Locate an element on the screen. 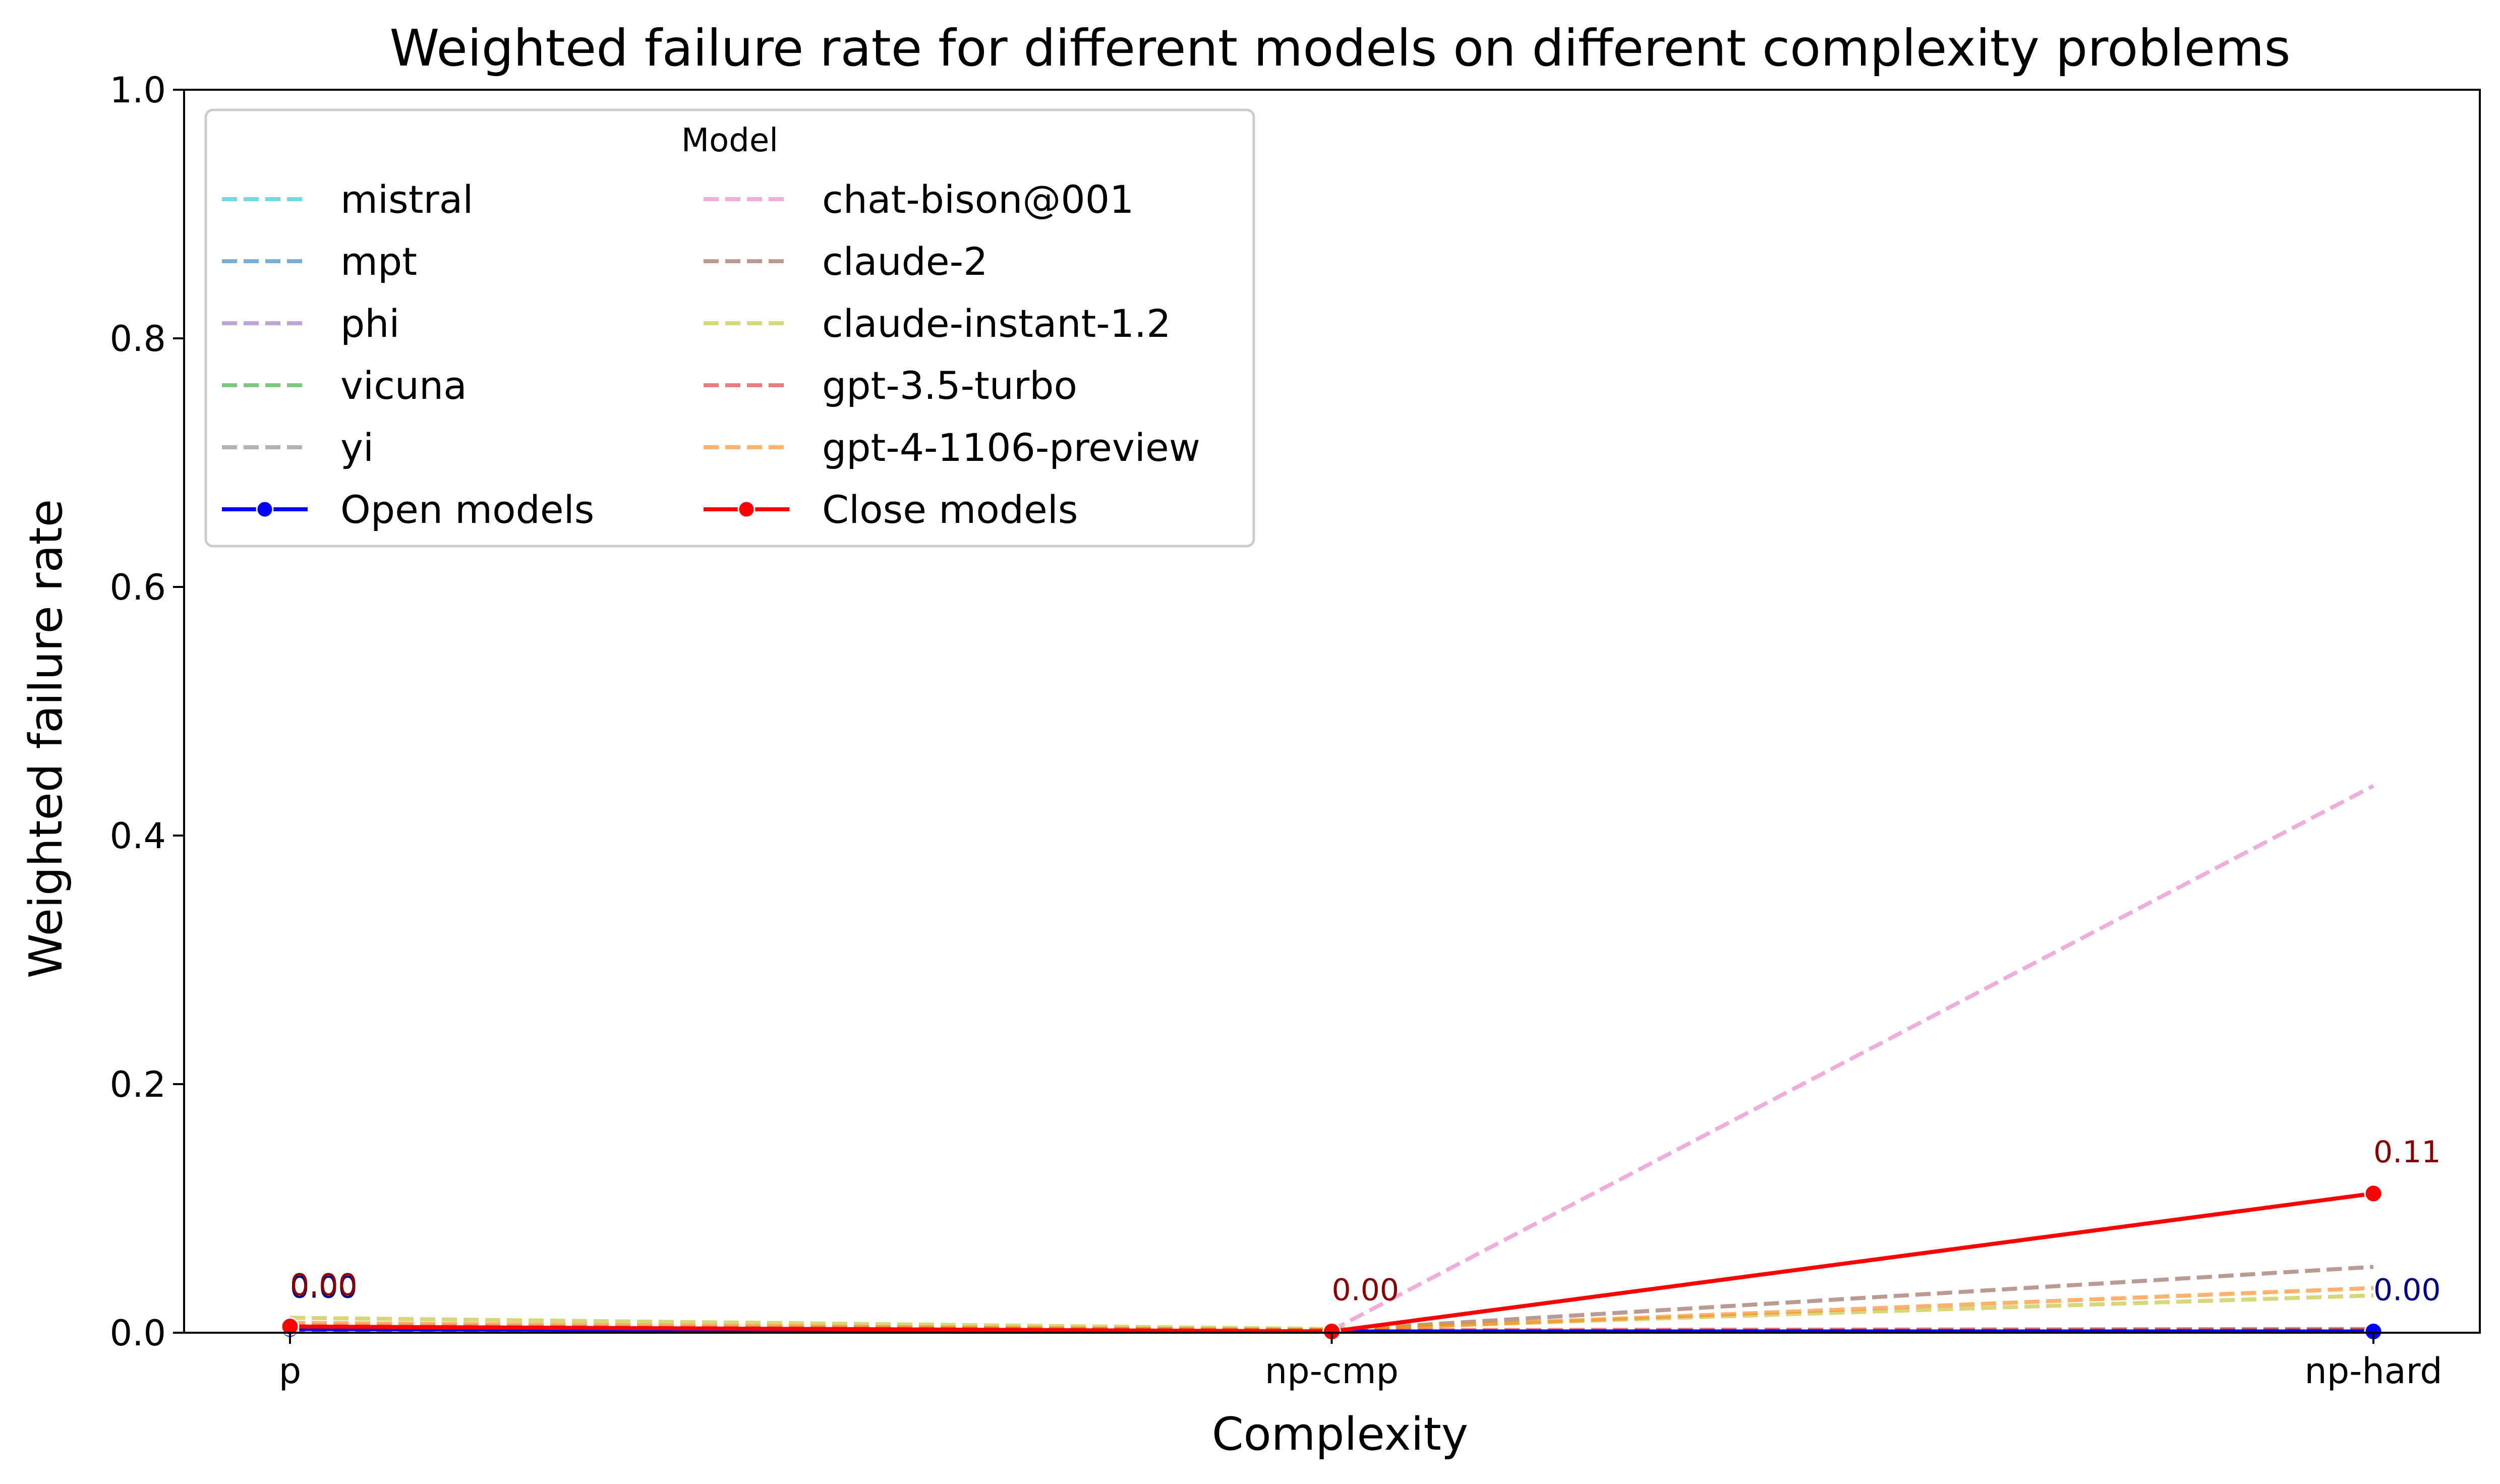  y-tick-label: 0.4 is located at coordinates (138, 836).